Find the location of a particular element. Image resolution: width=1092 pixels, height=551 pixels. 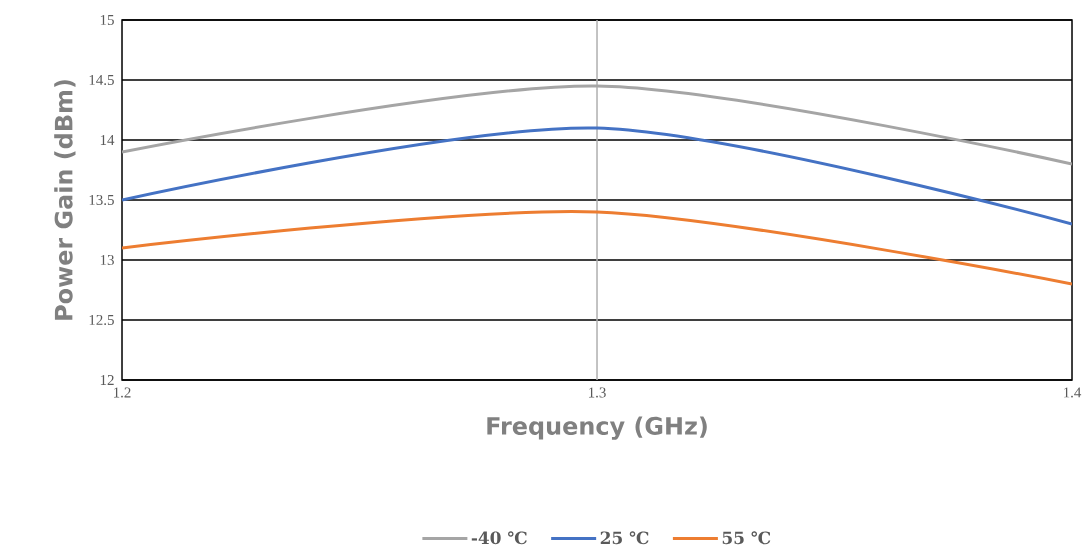

x-axis-title: Frequency (GHz) is located at coordinates (597, 428).